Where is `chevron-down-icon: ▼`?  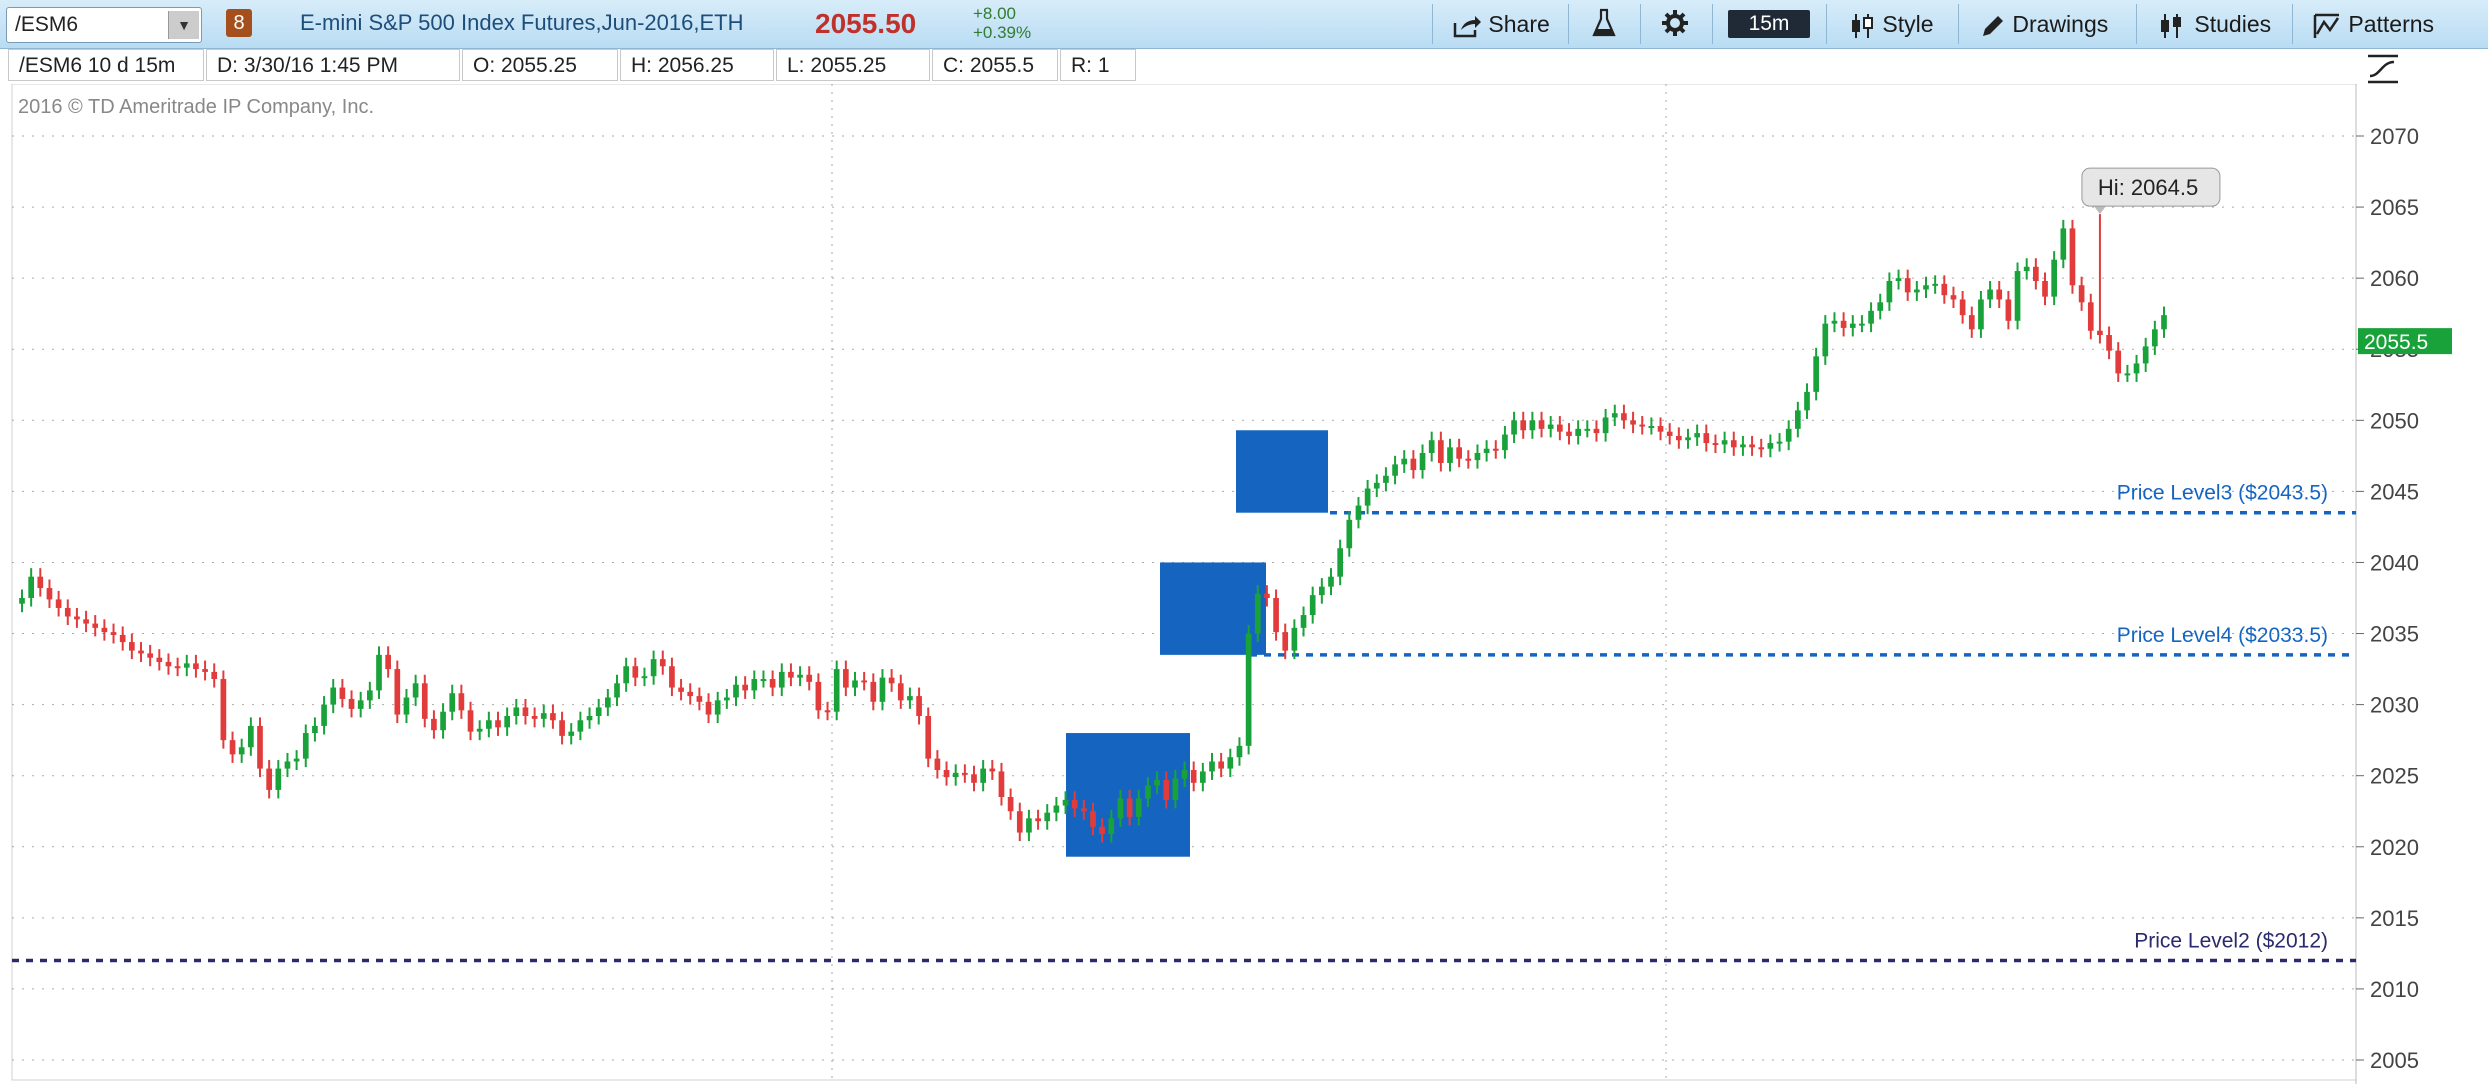
chevron-down-icon: ▼ is located at coordinates (183, 25).